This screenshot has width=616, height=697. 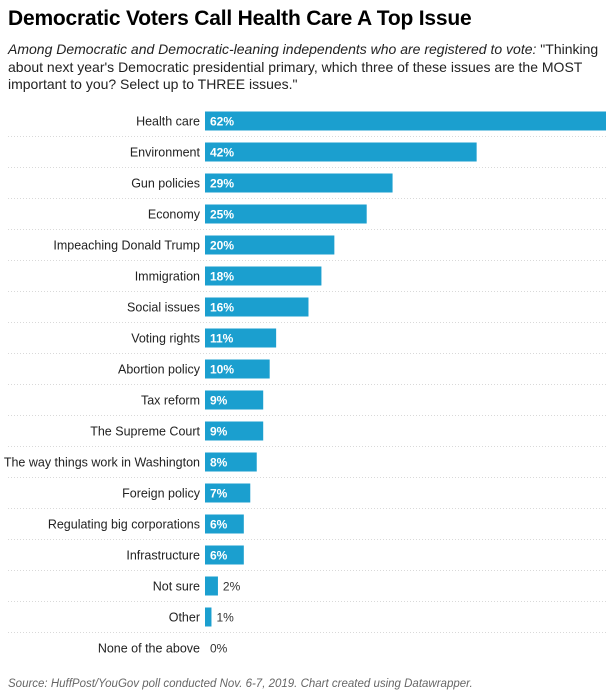 What do you see at coordinates (170, 401) in the screenshot?
I see `category-label: Tax reform` at bounding box center [170, 401].